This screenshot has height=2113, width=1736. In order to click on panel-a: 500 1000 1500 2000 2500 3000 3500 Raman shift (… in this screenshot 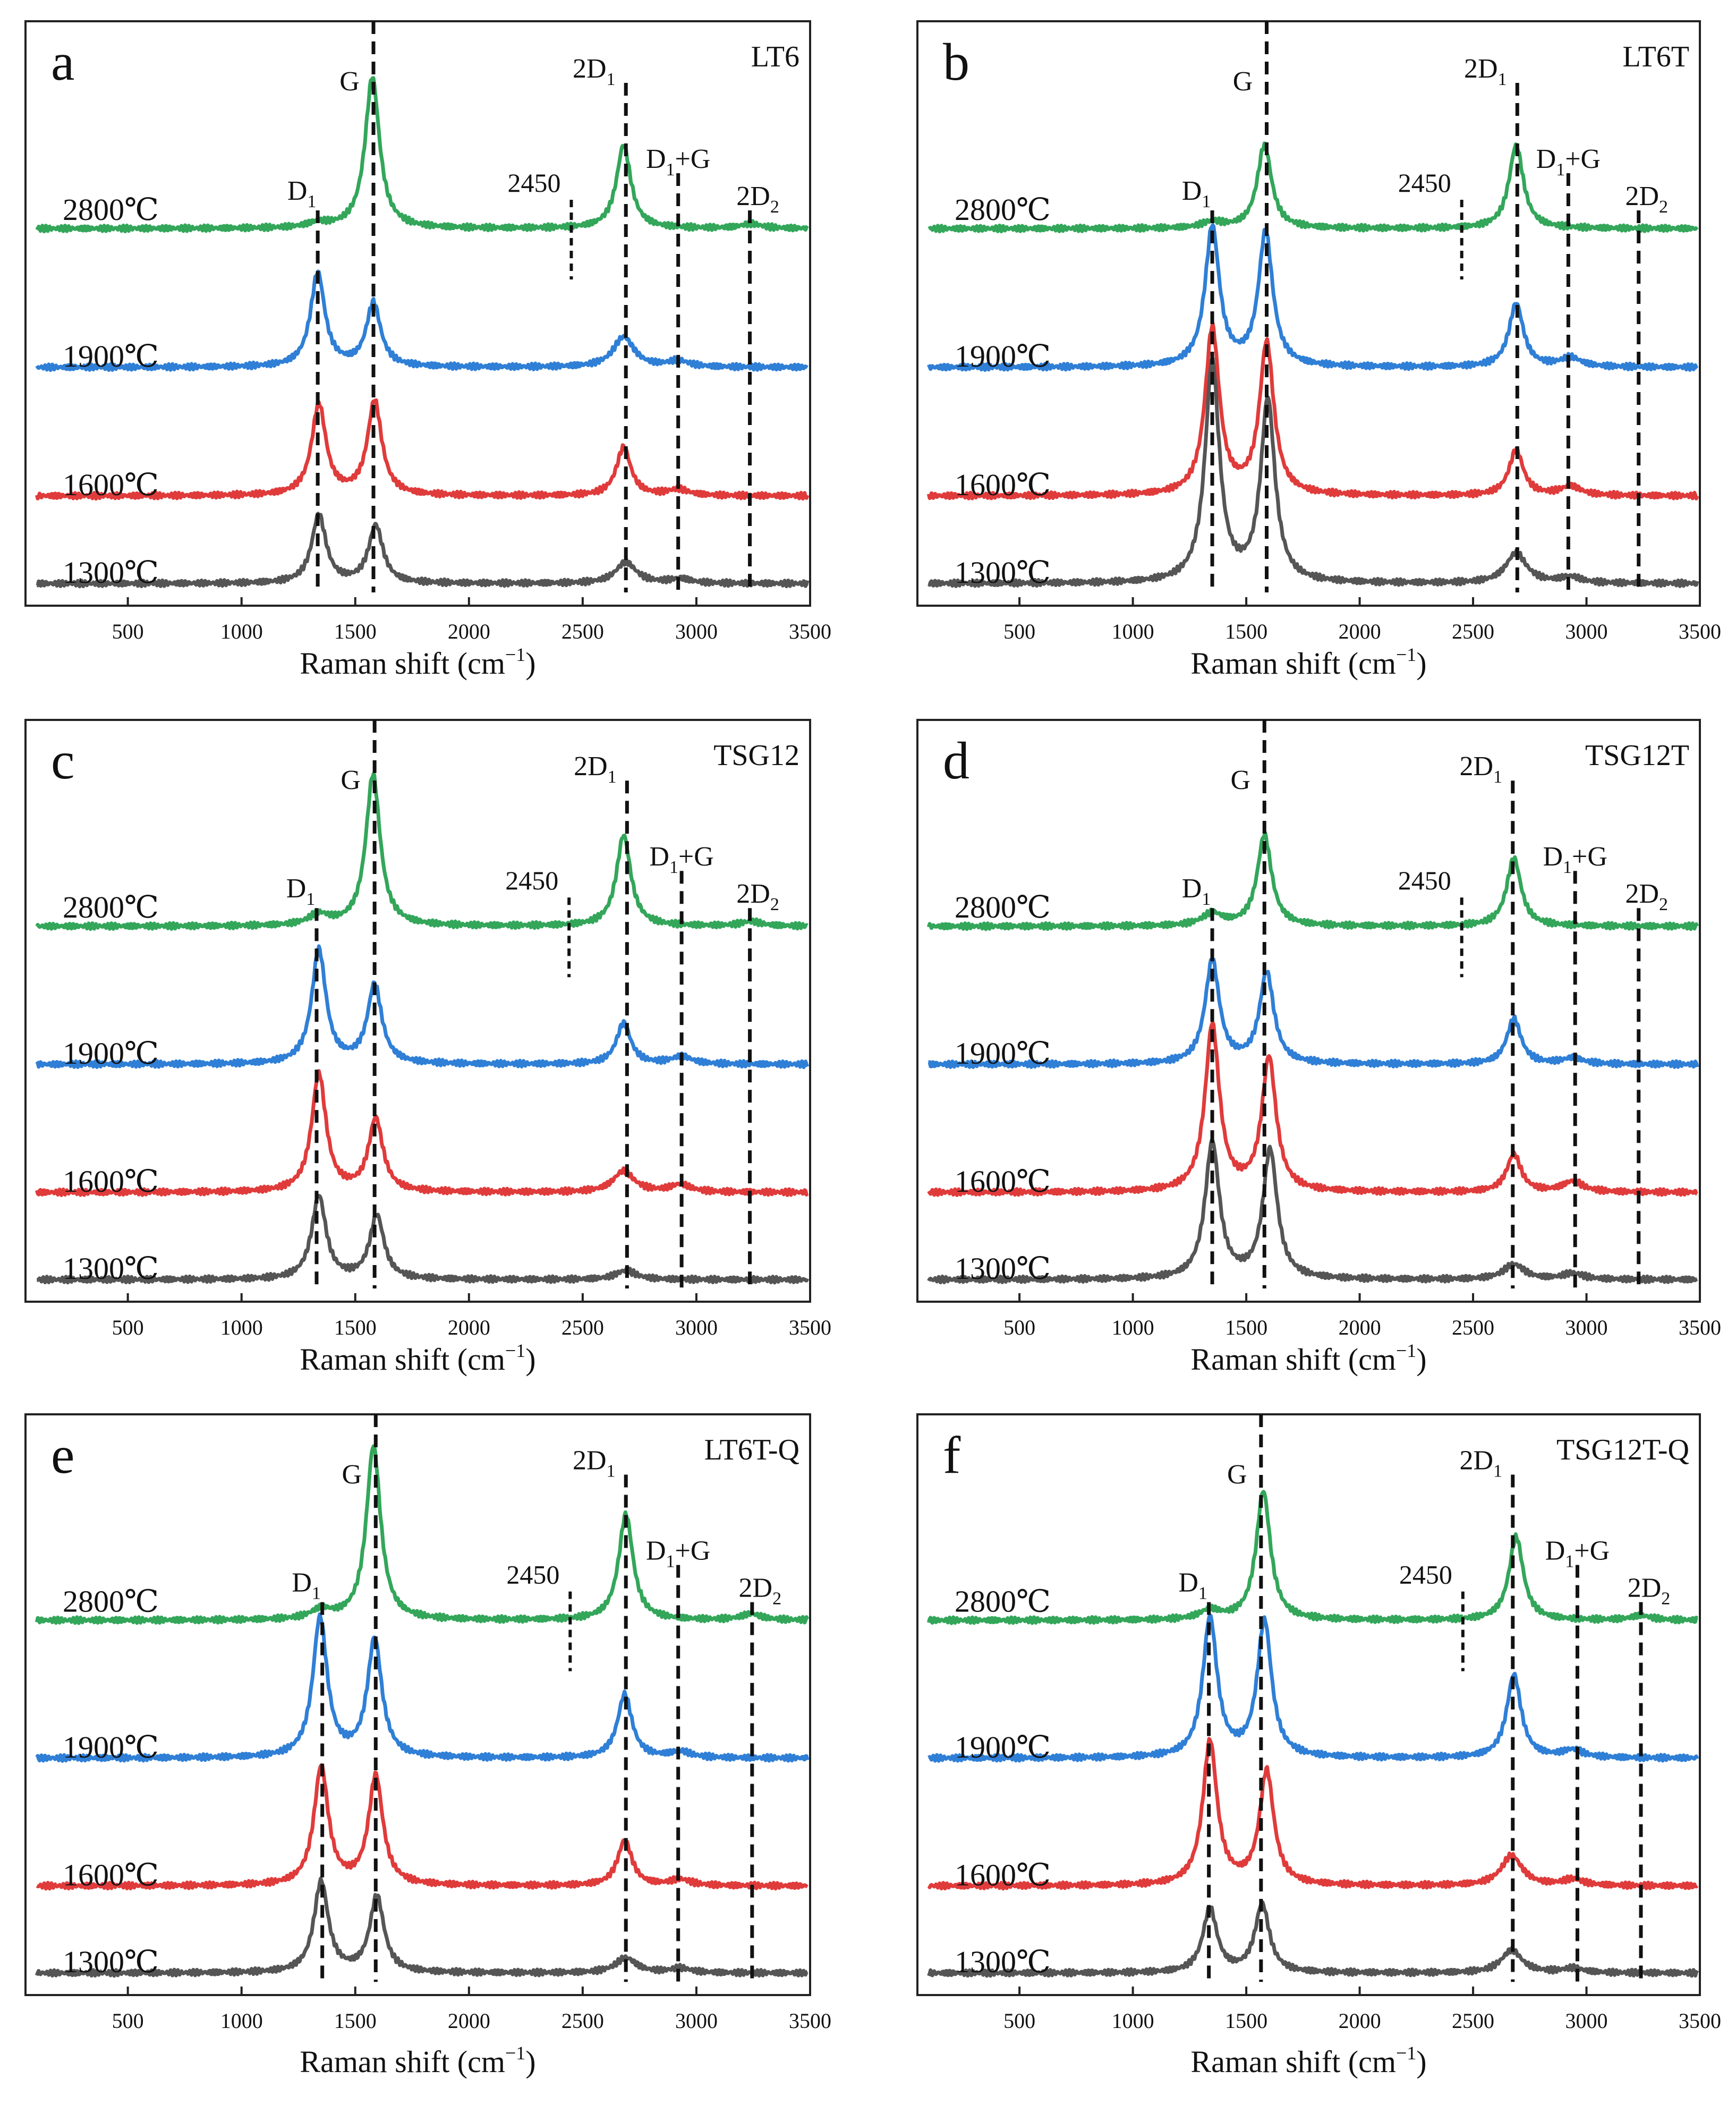, I will do `click(427, 351)`.